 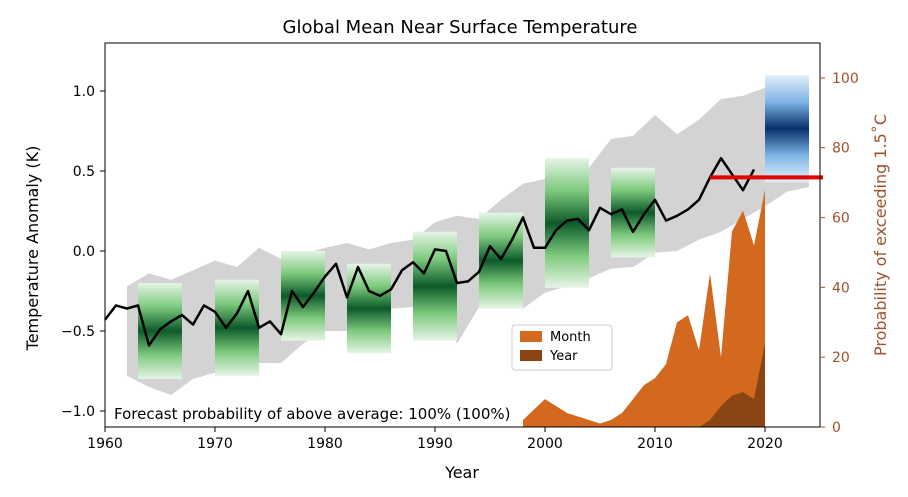 I want to click on y2-tick-label: 0, so click(x=836, y=428).